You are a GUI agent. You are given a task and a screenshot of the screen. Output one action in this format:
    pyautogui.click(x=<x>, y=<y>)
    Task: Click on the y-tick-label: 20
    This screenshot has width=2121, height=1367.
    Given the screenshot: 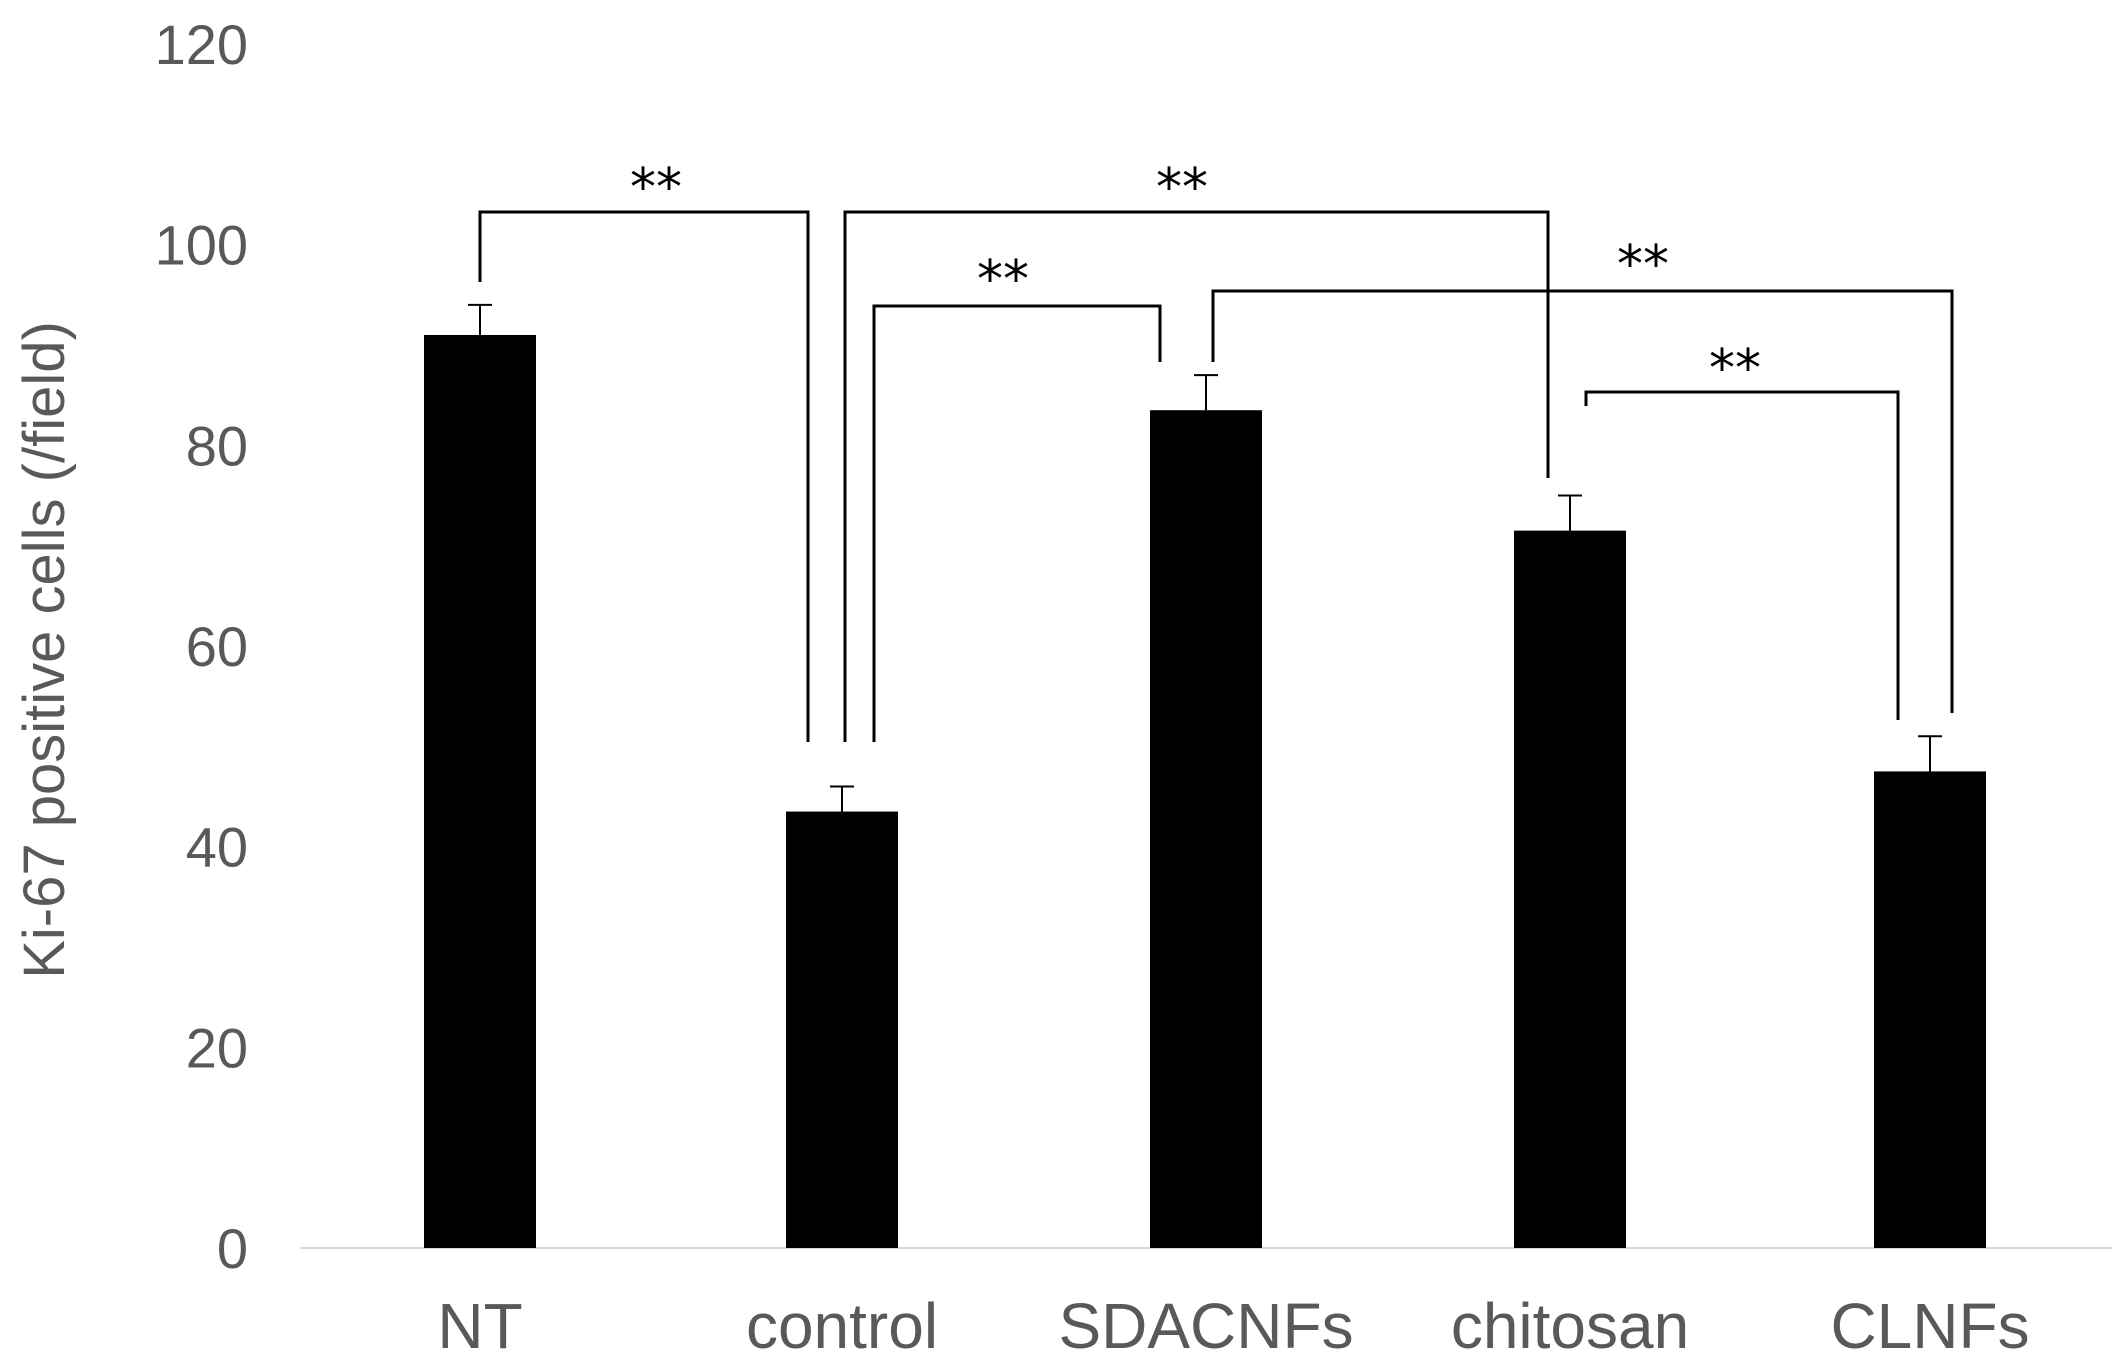 What is the action you would take?
    pyautogui.click(x=217, y=1047)
    